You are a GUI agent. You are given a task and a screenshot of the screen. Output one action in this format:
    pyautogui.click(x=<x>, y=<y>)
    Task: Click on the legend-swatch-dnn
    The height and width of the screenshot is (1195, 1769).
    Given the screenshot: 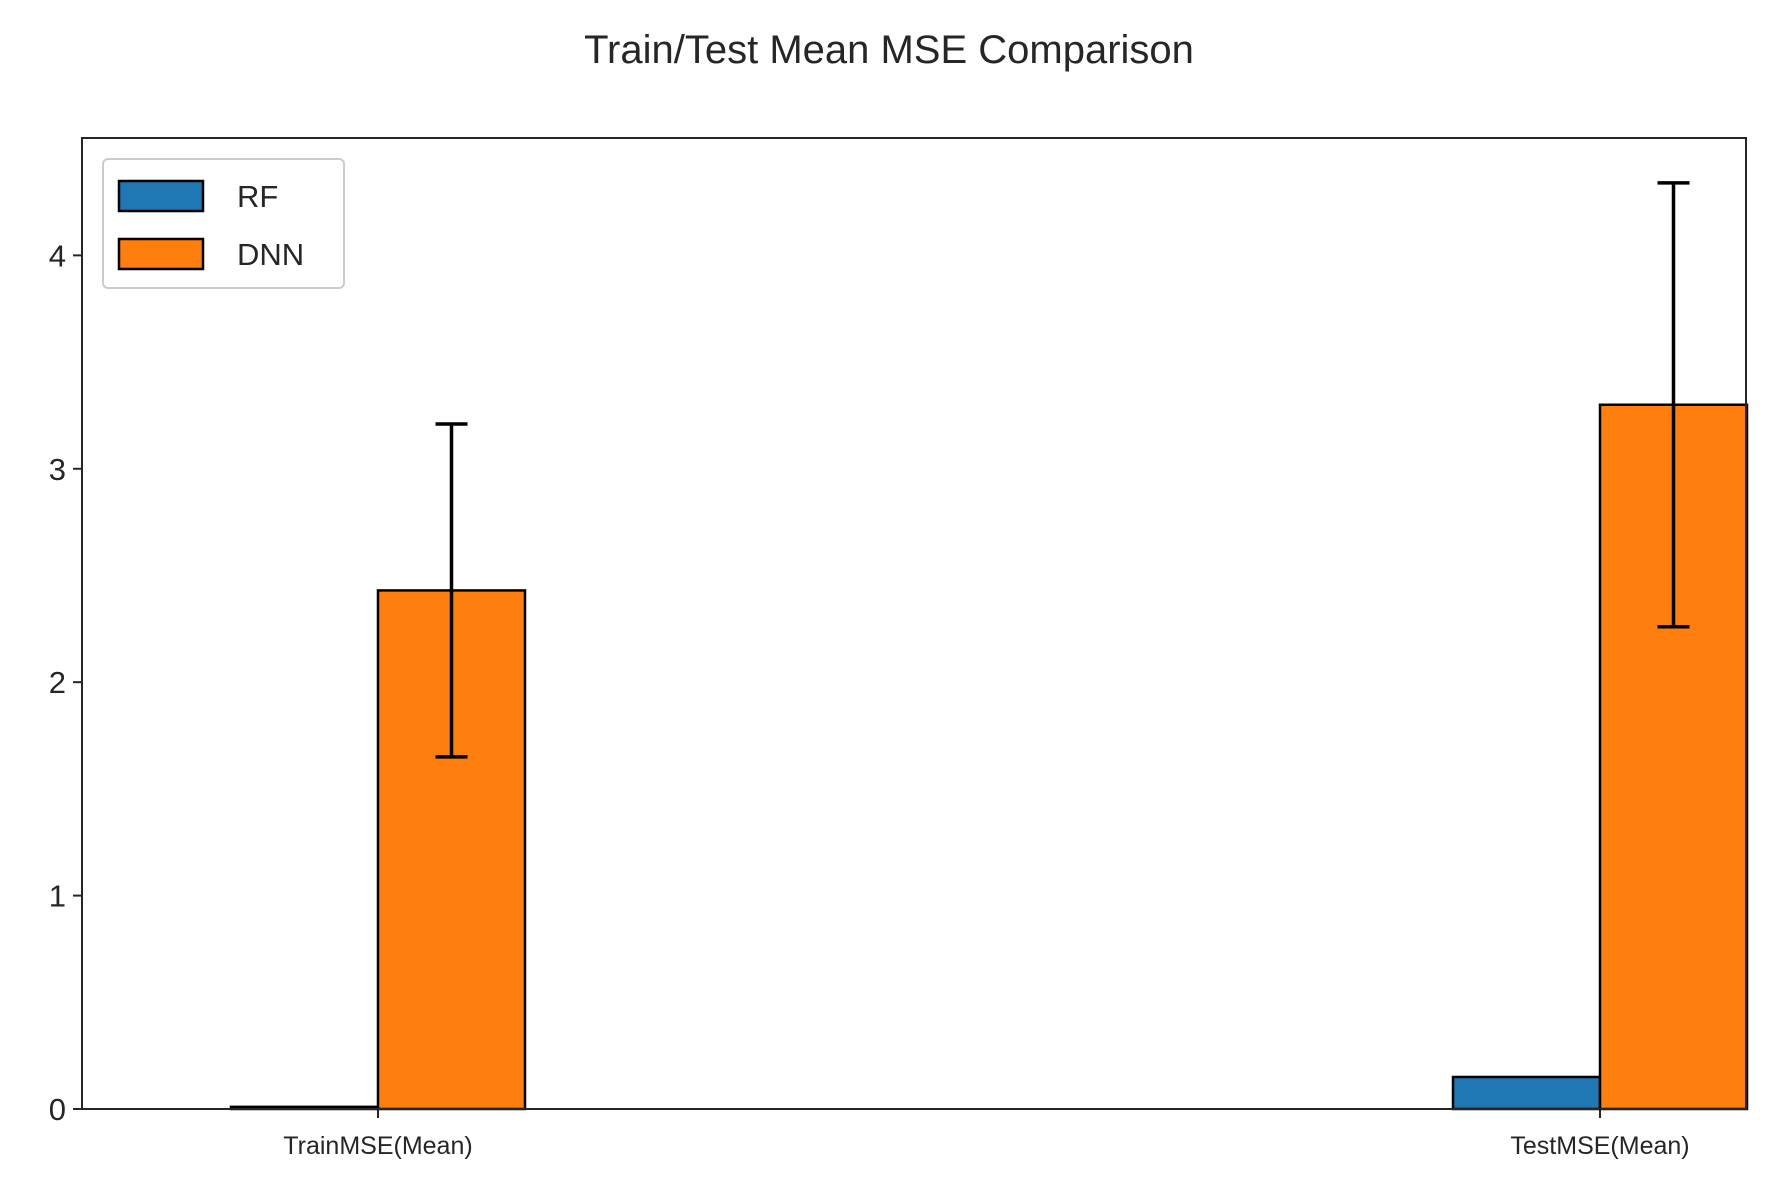 What is the action you would take?
    pyautogui.click(x=161, y=254)
    